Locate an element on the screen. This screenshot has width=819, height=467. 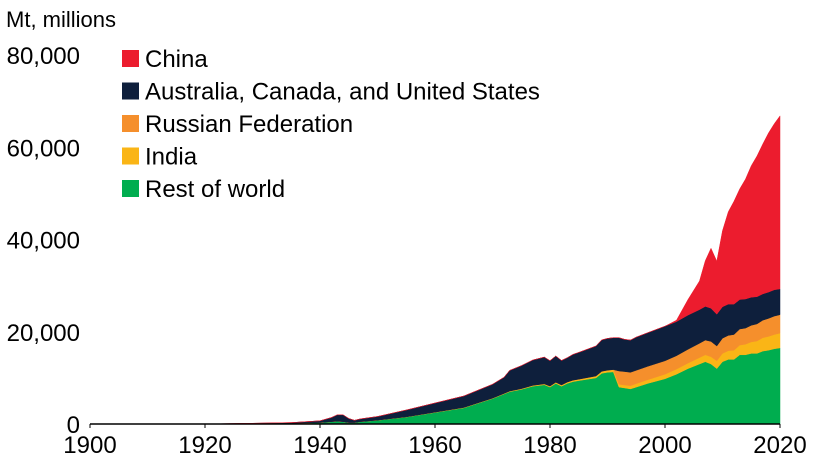
legend-swatch-china is located at coordinates (130, 58).